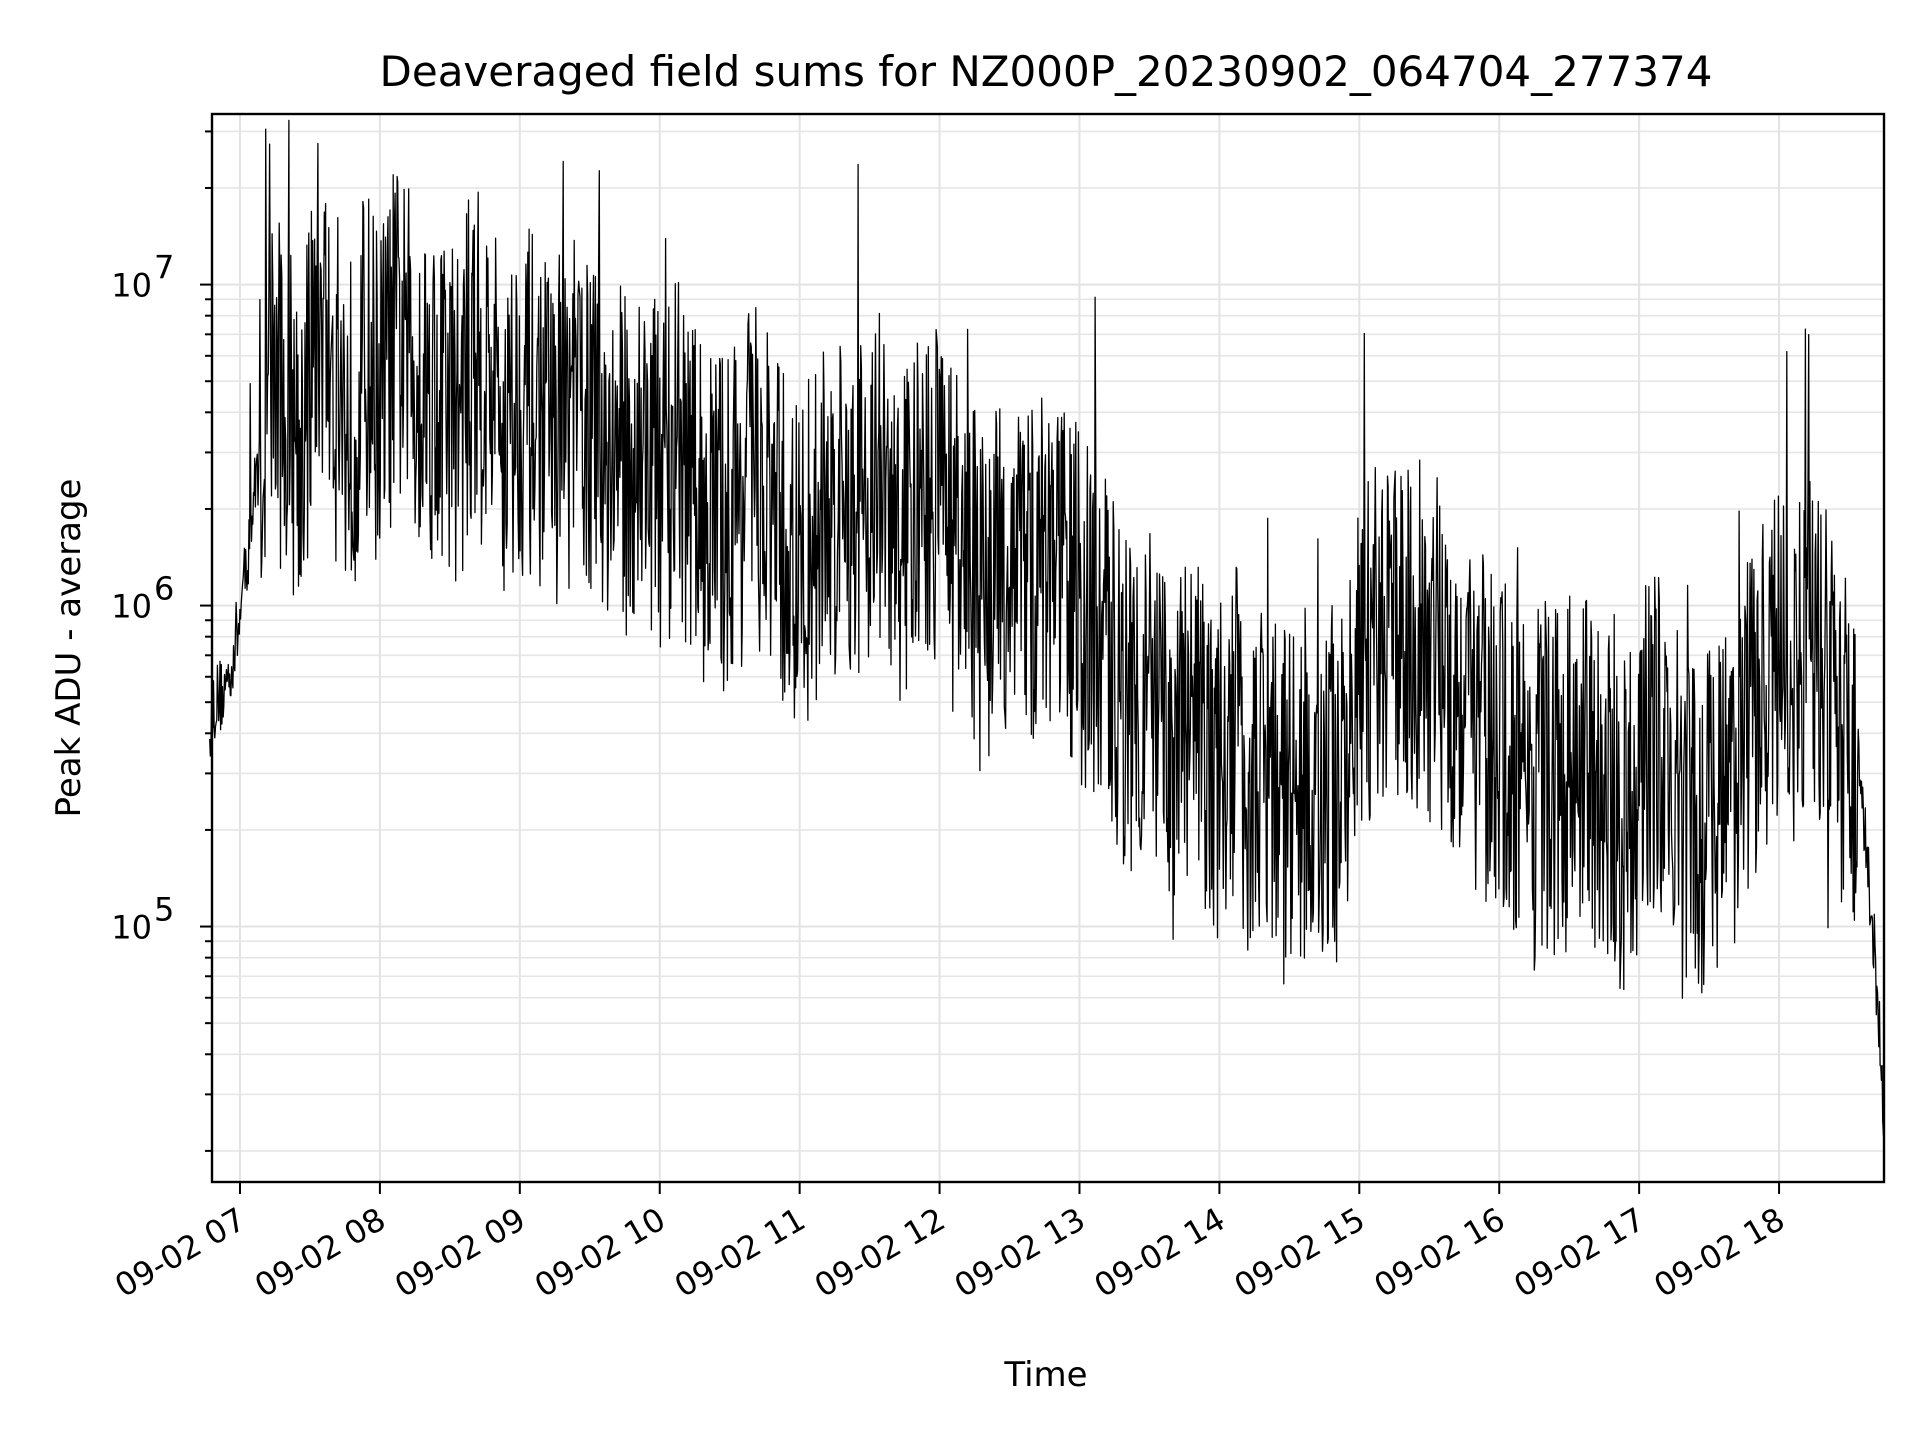 This screenshot has height=1440, width=1920. What do you see at coordinates (180, 1252) in the screenshot?
I see `x-tick-label: 09-02 07` at bounding box center [180, 1252].